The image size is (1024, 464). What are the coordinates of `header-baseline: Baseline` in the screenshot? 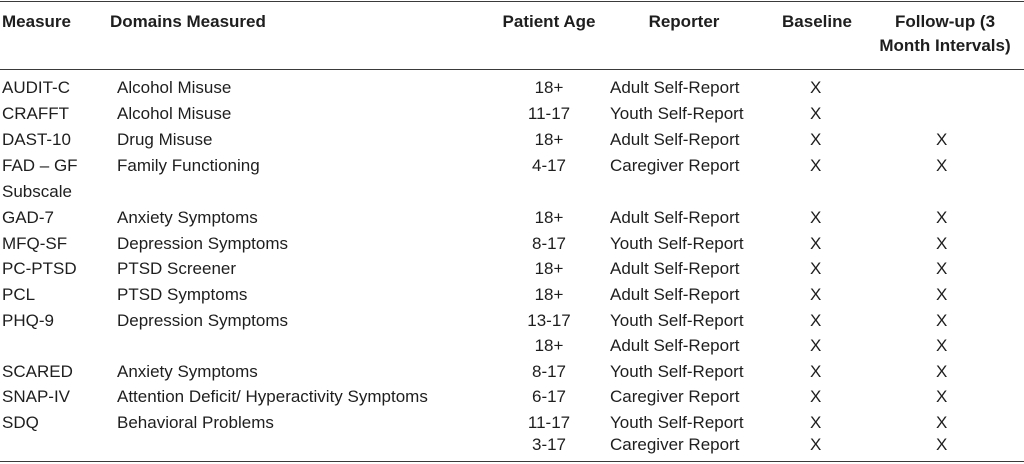 It's located at (817, 21).